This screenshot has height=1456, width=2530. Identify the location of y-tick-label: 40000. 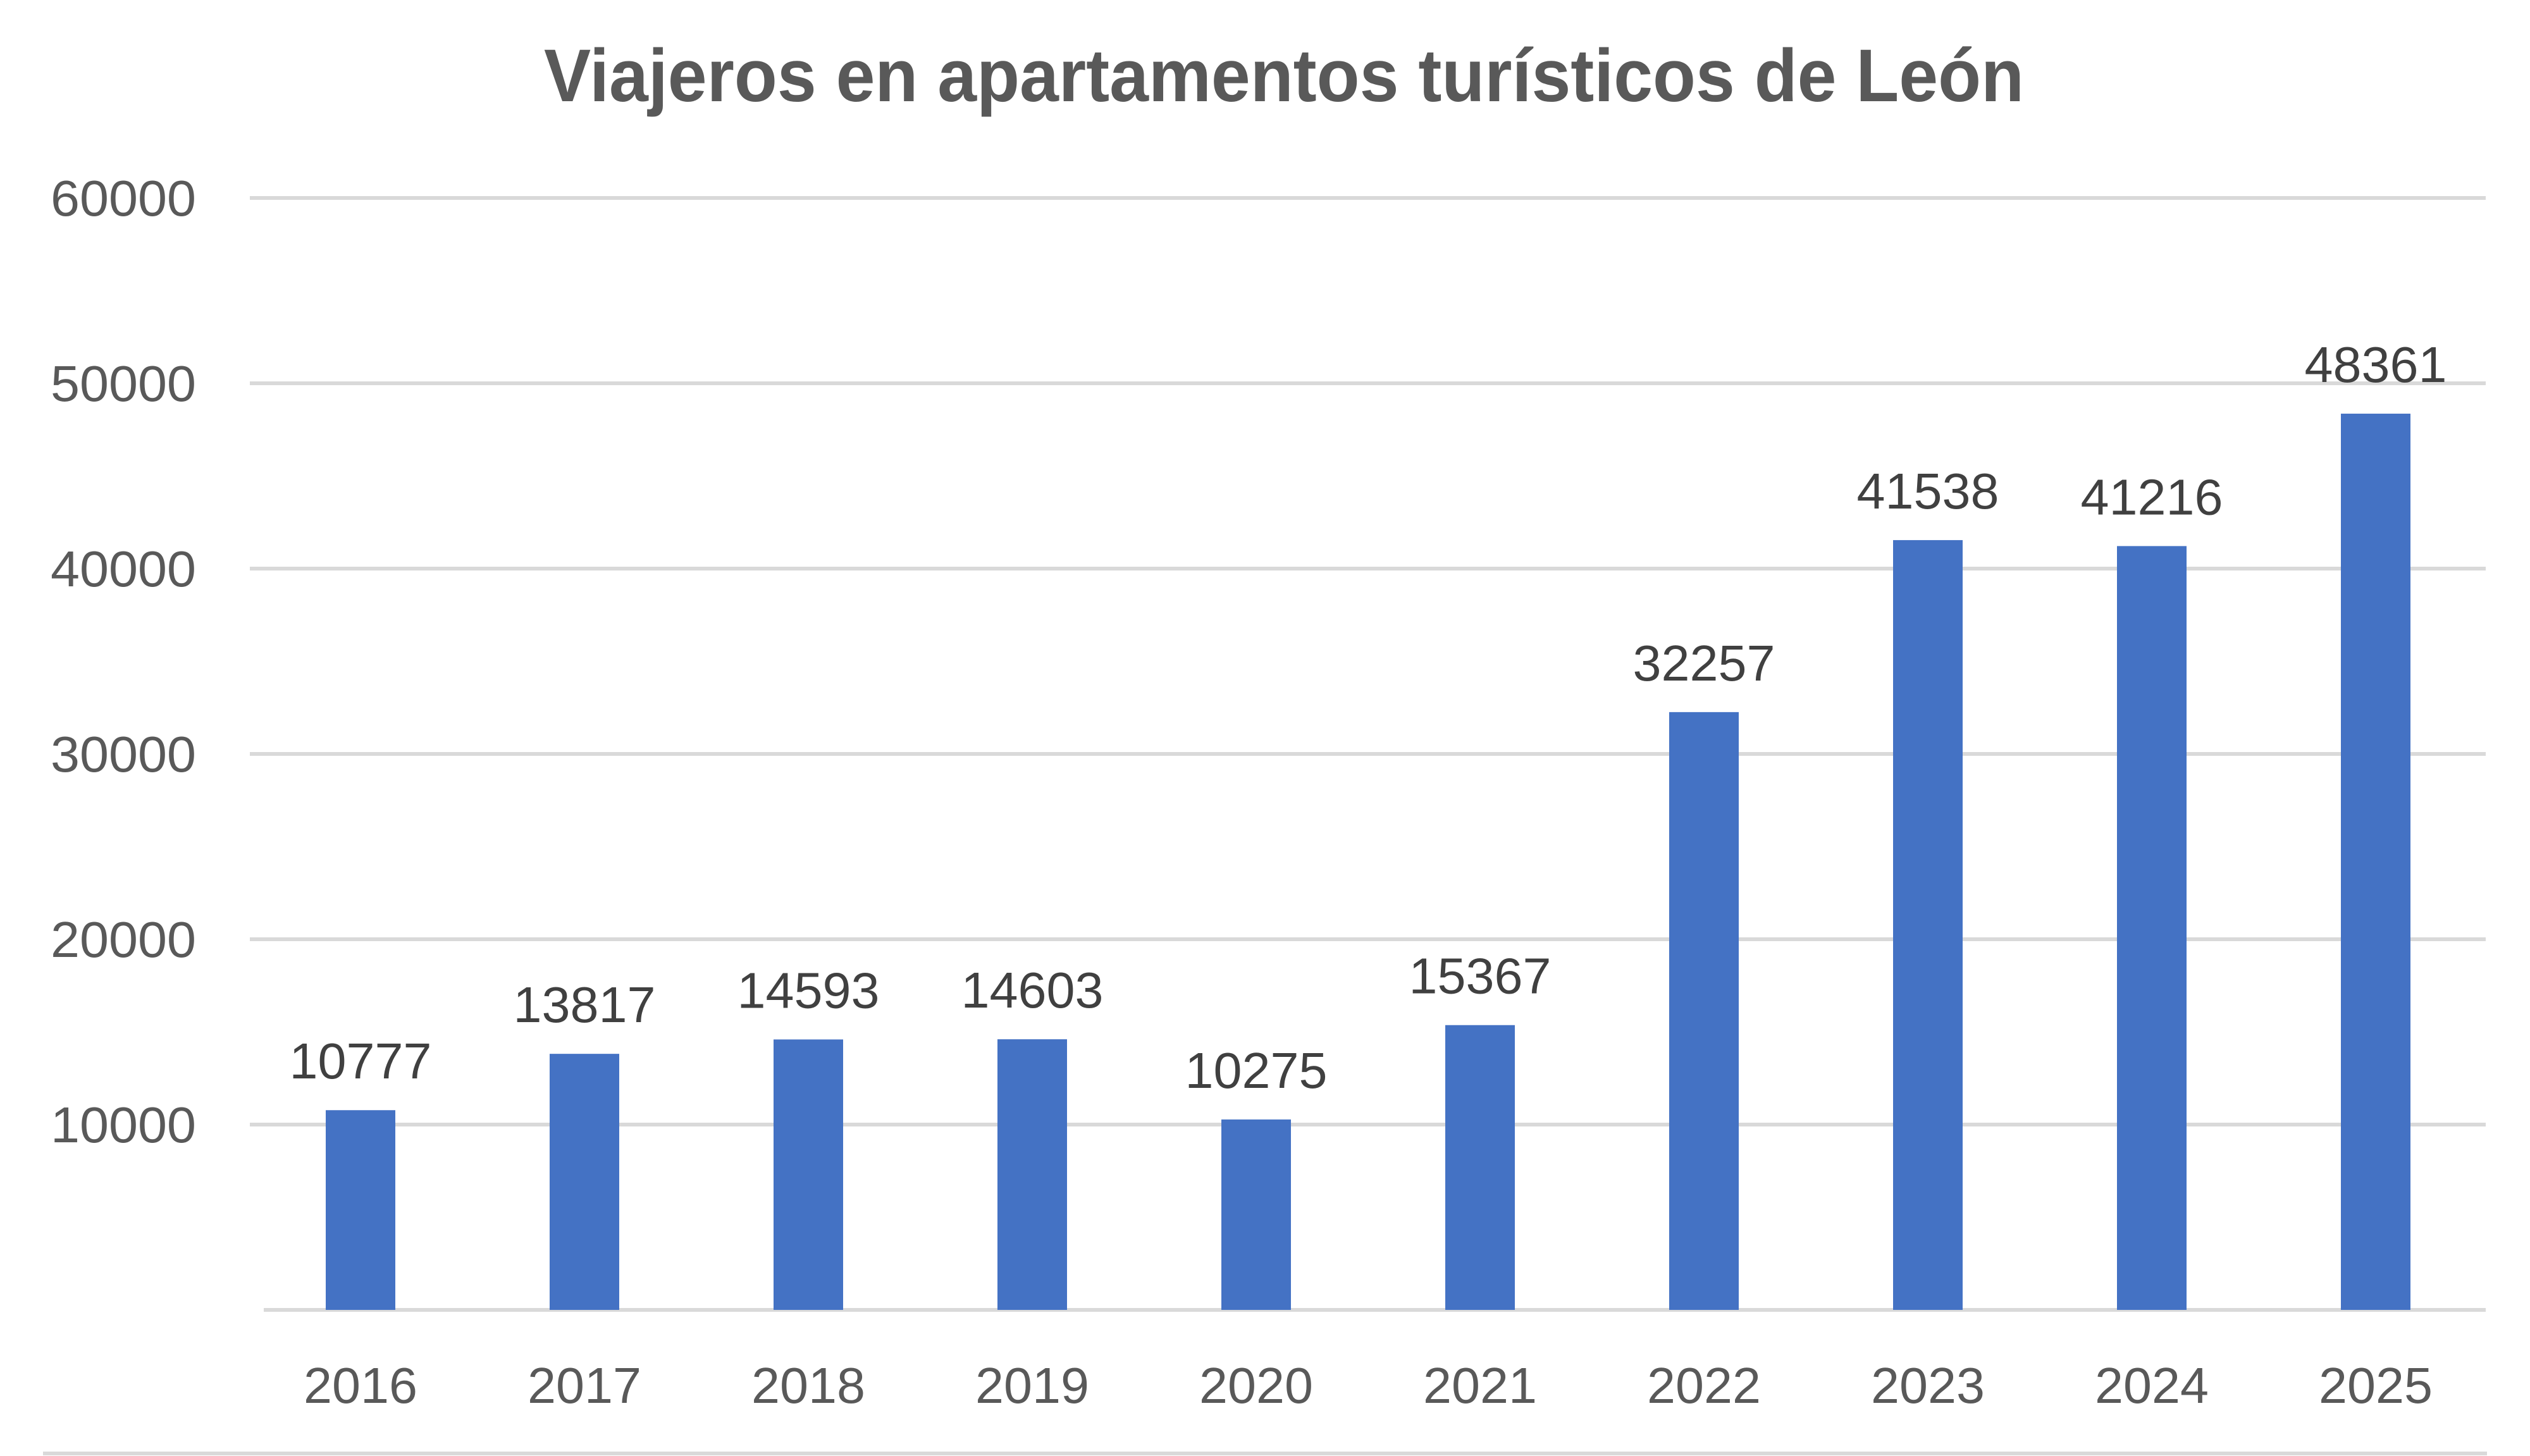
(123, 569).